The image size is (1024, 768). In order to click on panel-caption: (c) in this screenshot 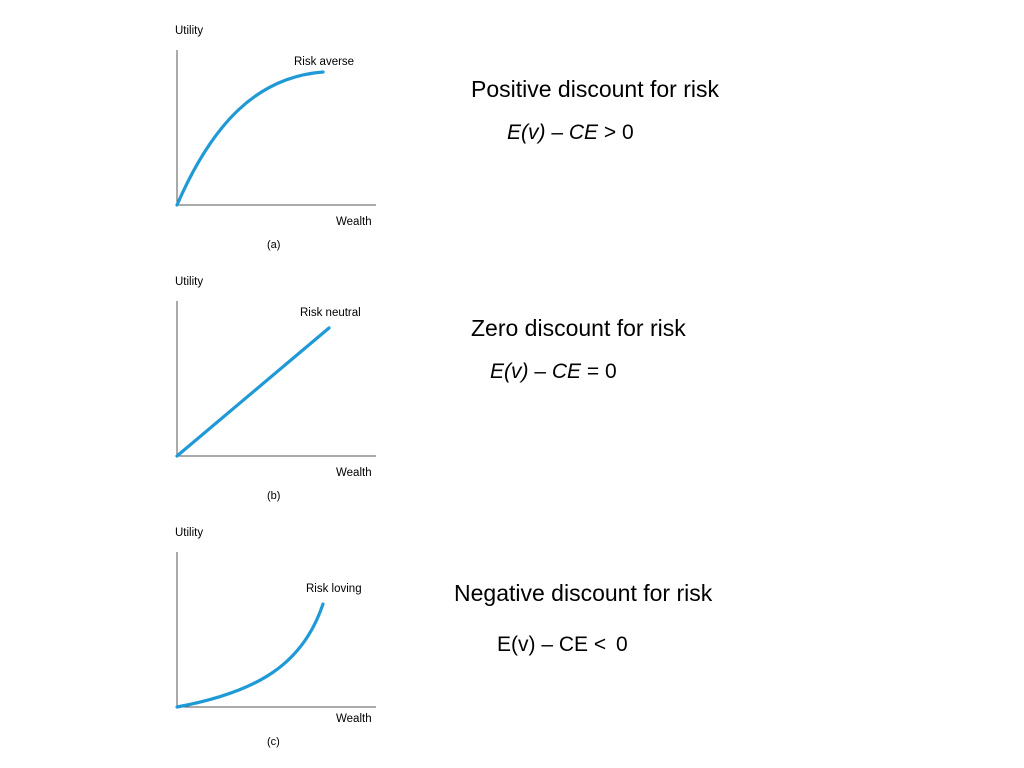, I will do `click(273, 742)`.